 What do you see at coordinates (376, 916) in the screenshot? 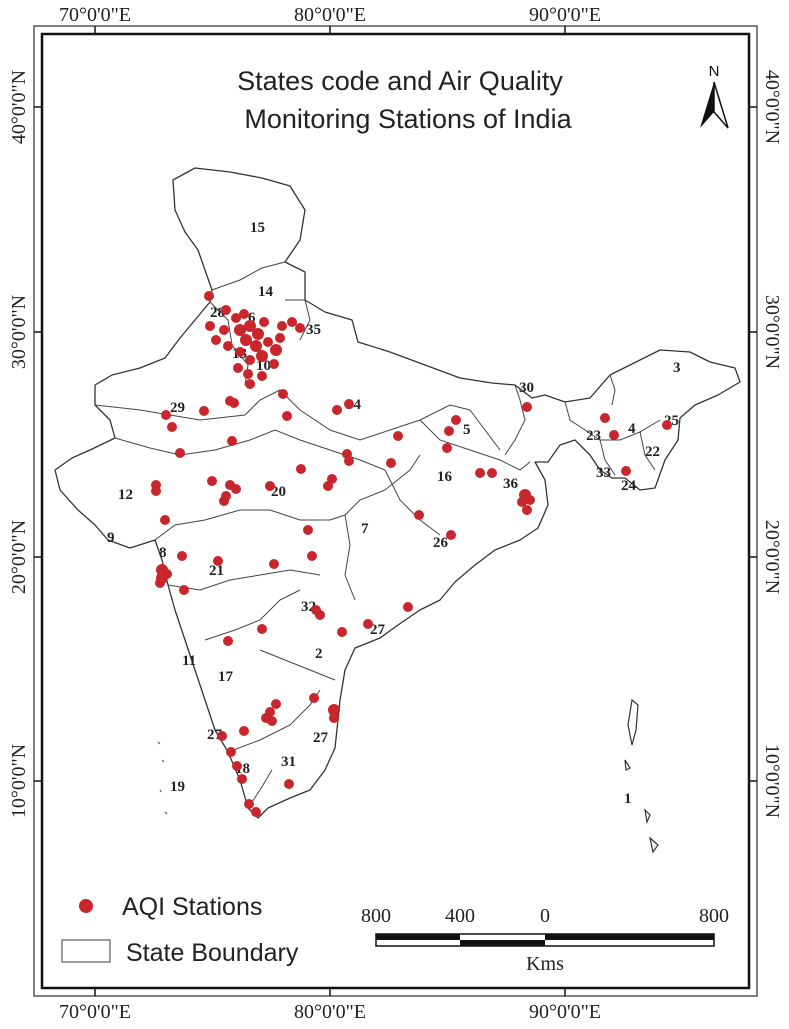
I see `scale-tick-800-left: 800` at bounding box center [376, 916].